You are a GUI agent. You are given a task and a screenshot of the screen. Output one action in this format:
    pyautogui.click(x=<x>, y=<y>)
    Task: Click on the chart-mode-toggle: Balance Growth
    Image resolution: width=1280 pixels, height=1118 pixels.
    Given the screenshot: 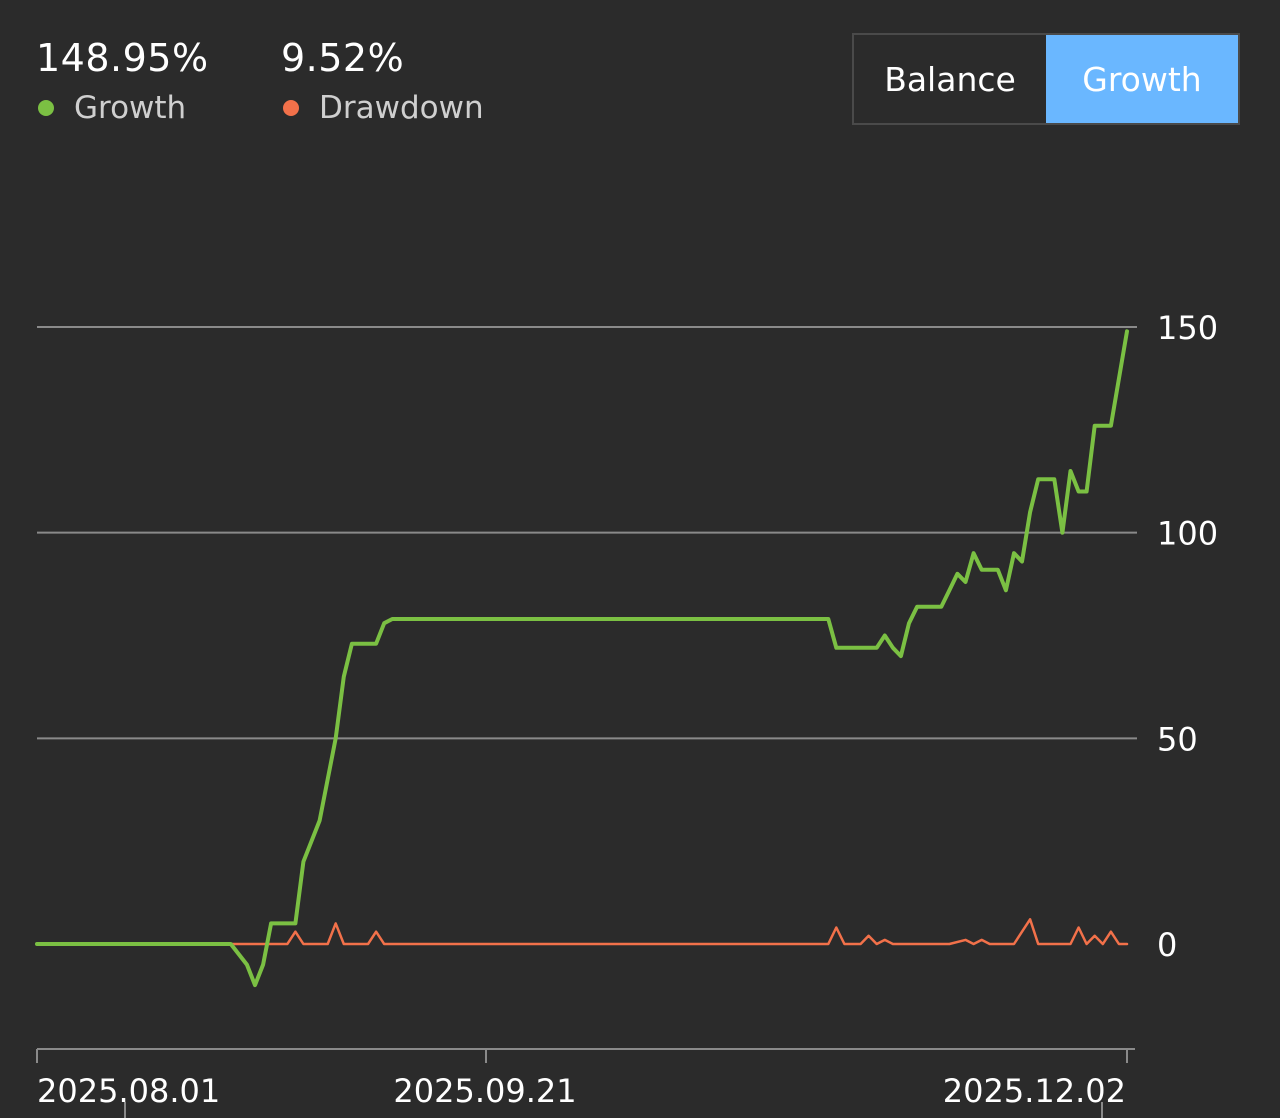 What is the action you would take?
    pyautogui.click(x=1046, y=79)
    